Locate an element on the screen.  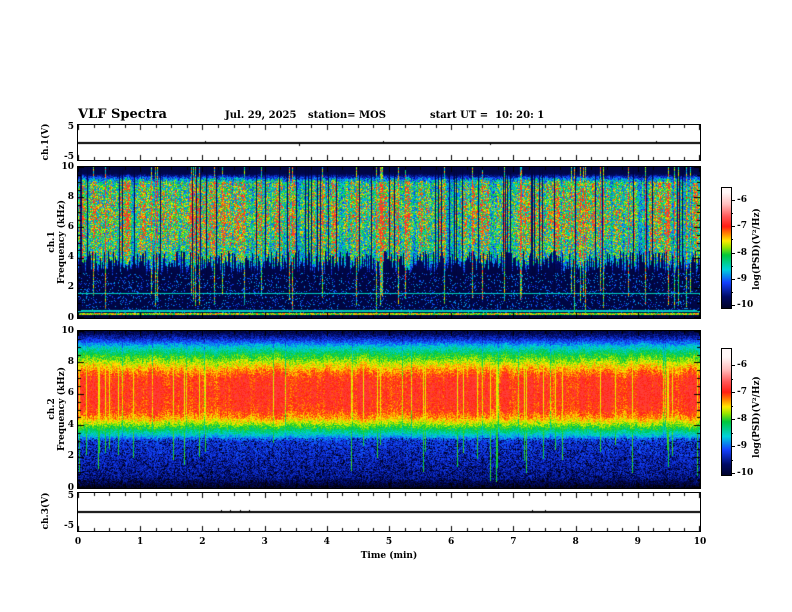
ch2-frequency-axis-label: ch.2 Frequency (kHz) is located at coordinates (57, 409).